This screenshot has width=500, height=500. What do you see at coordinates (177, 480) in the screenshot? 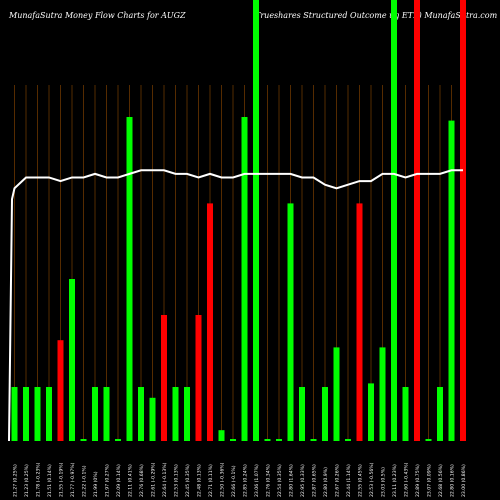
I see `x-tick-label: 22.53 (0.13%)` at bounding box center [177, 480].